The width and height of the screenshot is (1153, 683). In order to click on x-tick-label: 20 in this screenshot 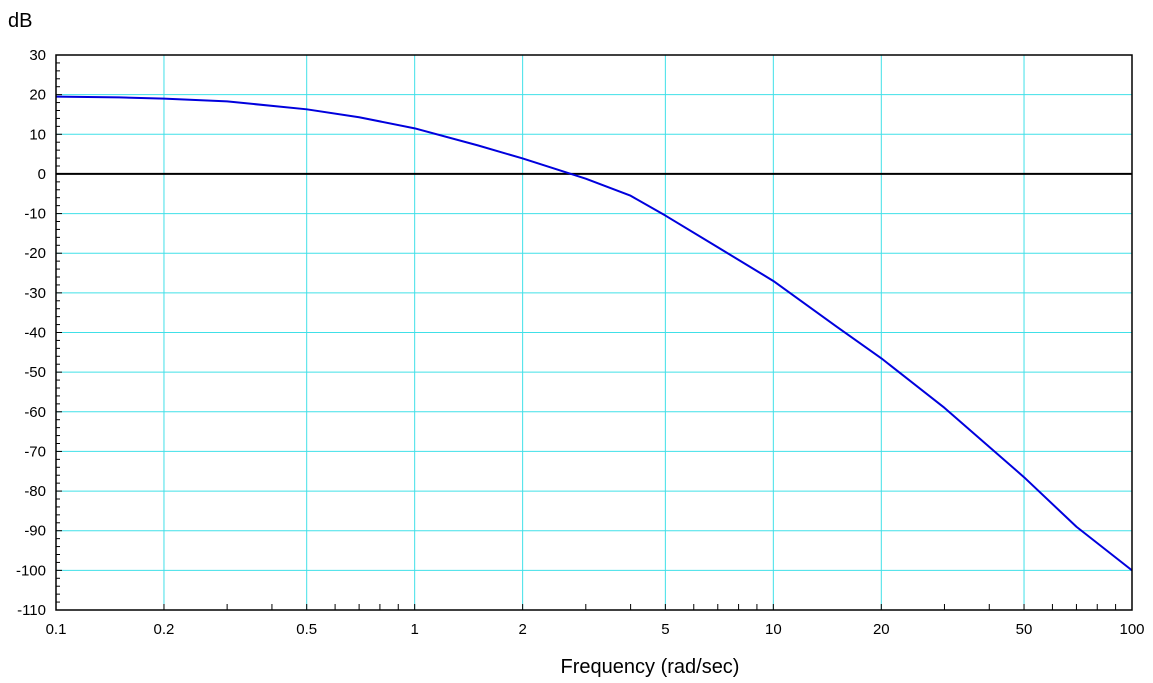, I will do `click(881, 629)`.